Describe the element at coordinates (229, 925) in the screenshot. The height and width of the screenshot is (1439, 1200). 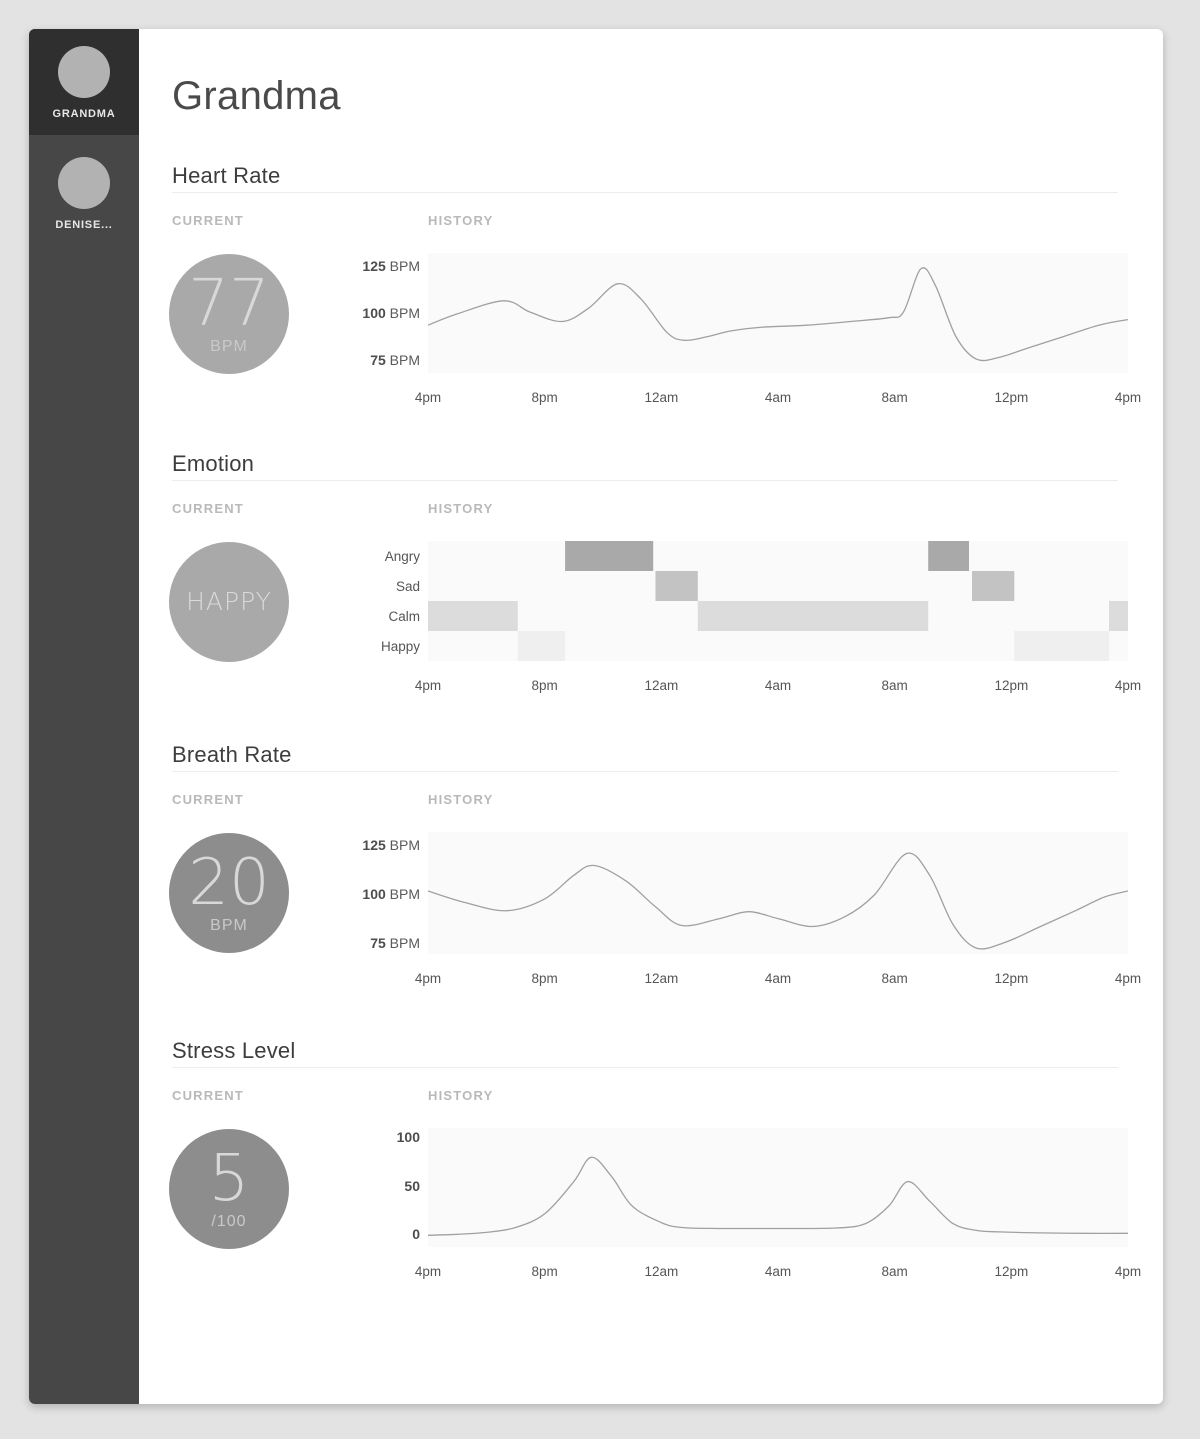
I see `breath-rate-current-unit: BPM` at that location.